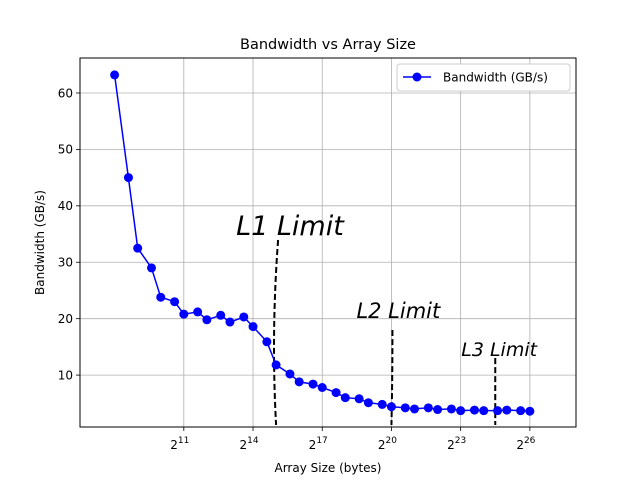  What do you see at coordinates (460, 441) in the screenshot?
I see `x-tick-exponent: 23` at bounding box center [460, 441].